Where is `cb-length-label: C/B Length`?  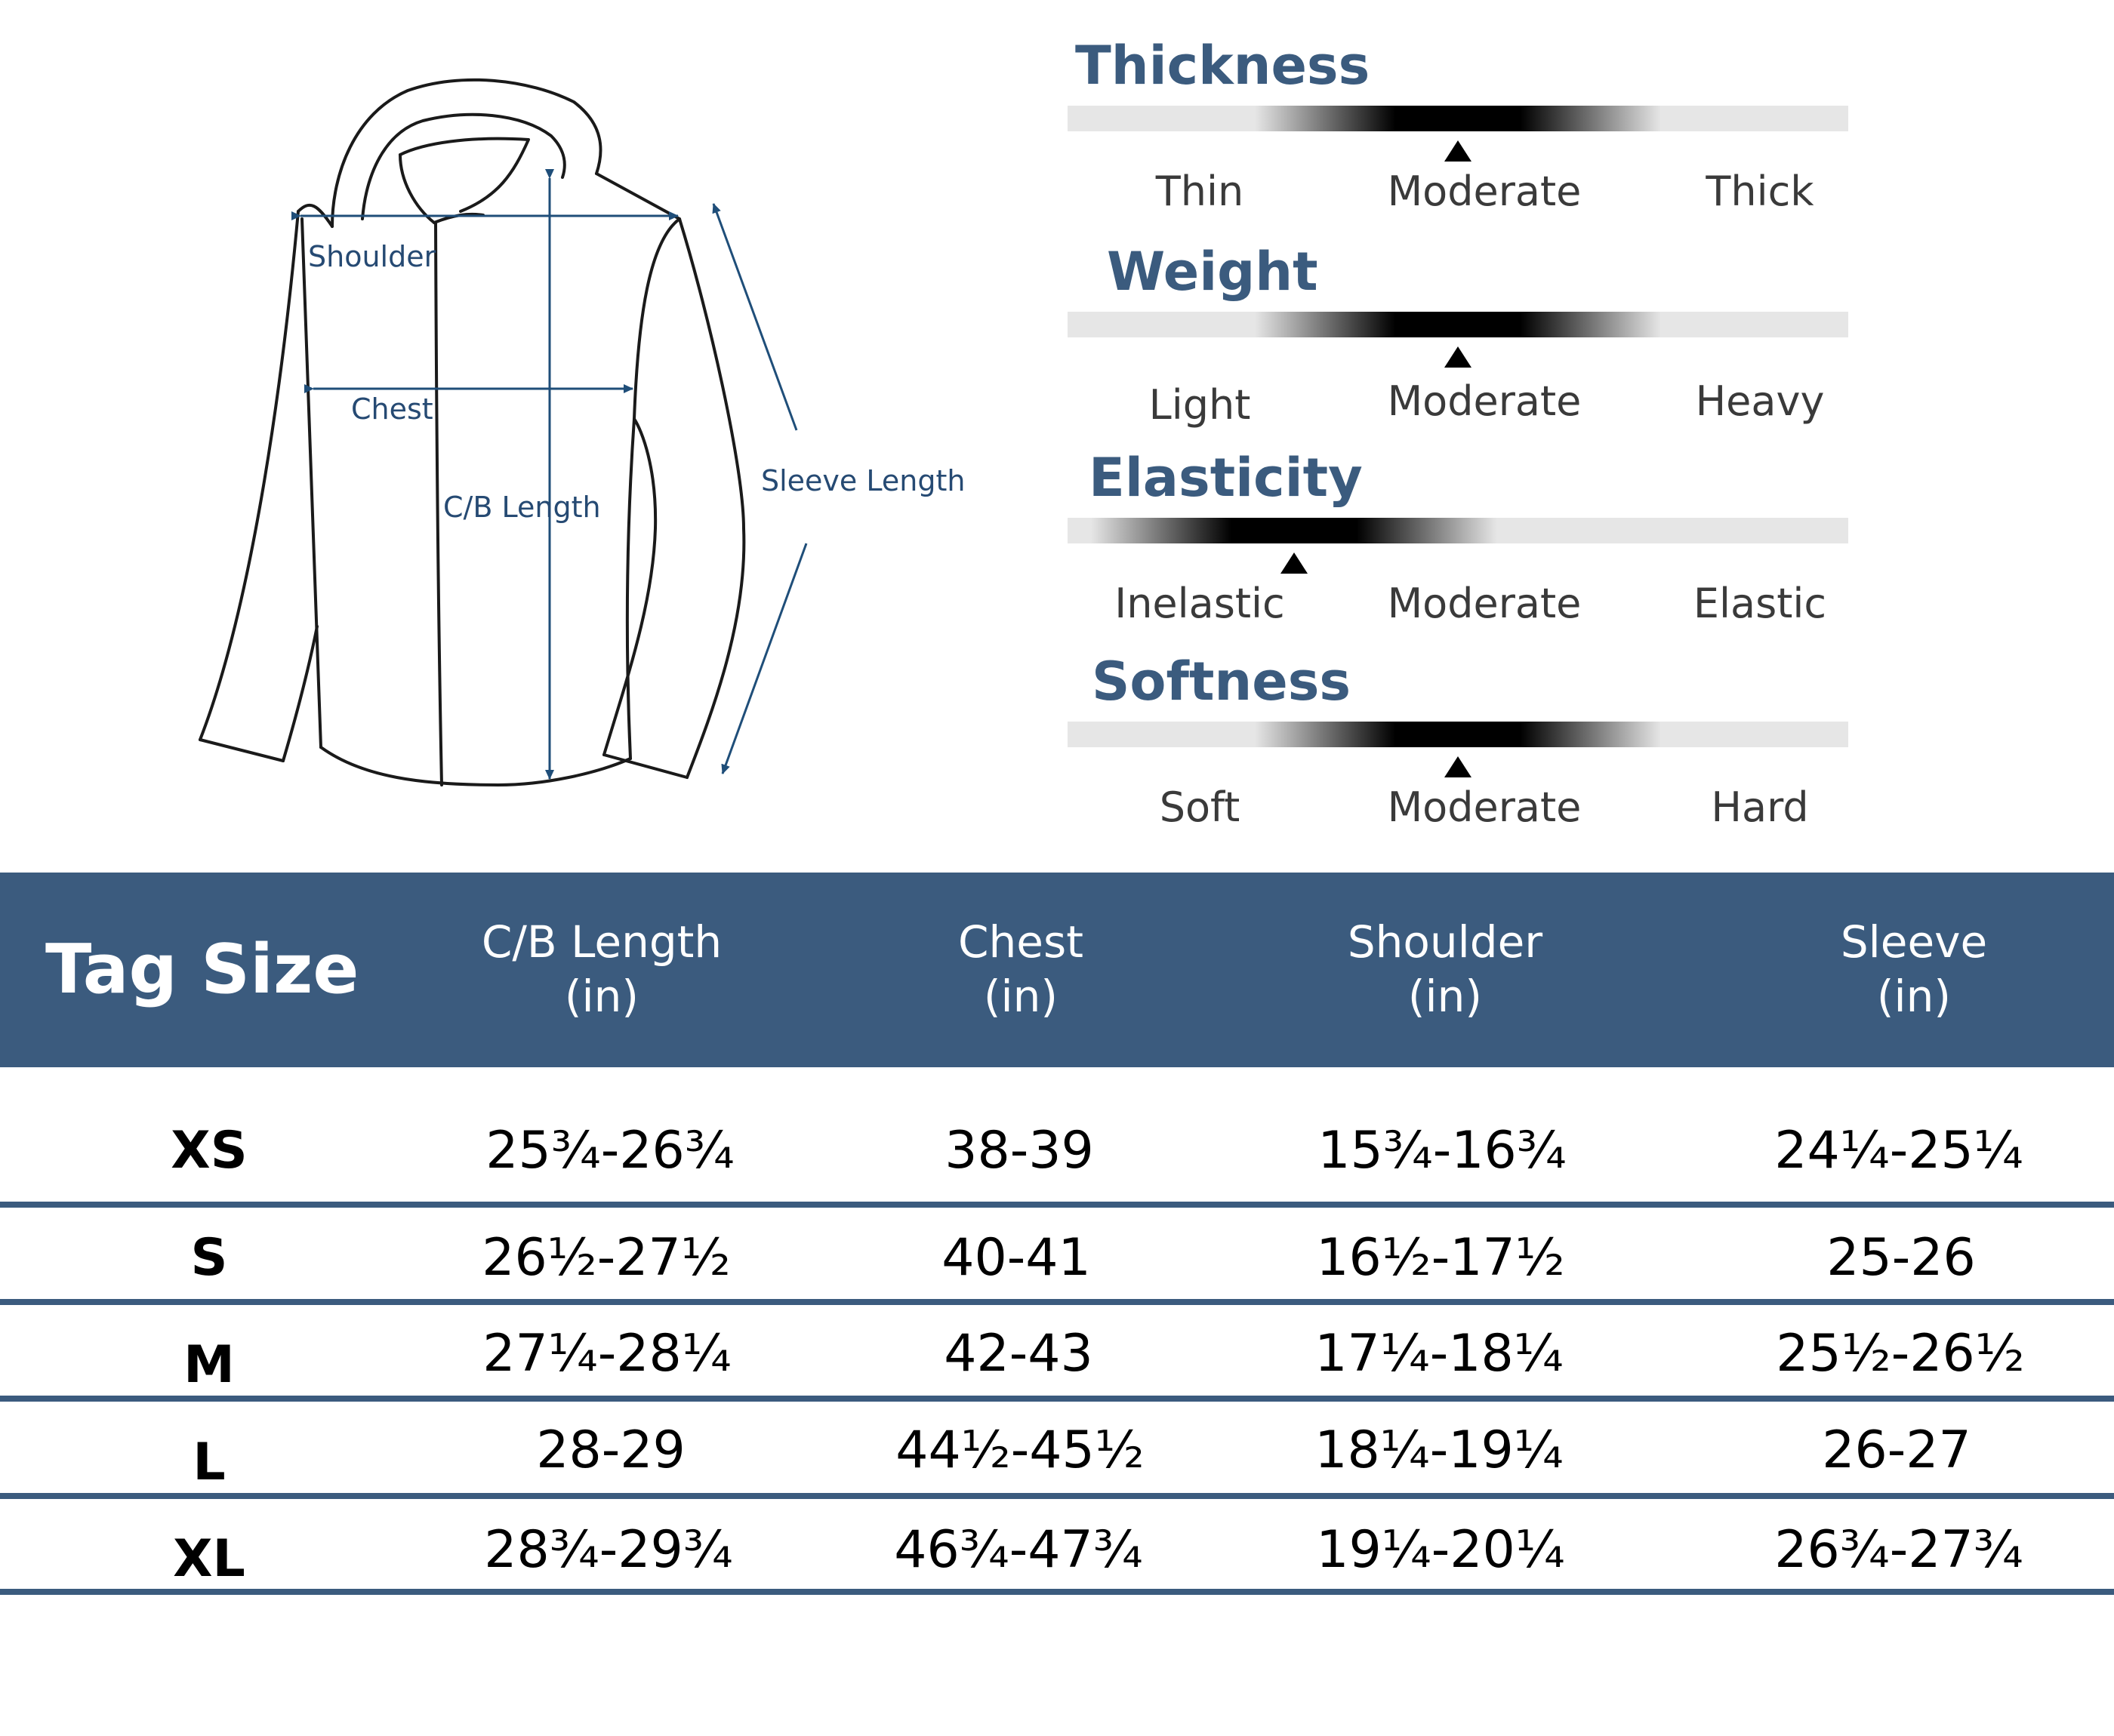 cb-length-label: C/B Length is located at coordinates (522, 507).